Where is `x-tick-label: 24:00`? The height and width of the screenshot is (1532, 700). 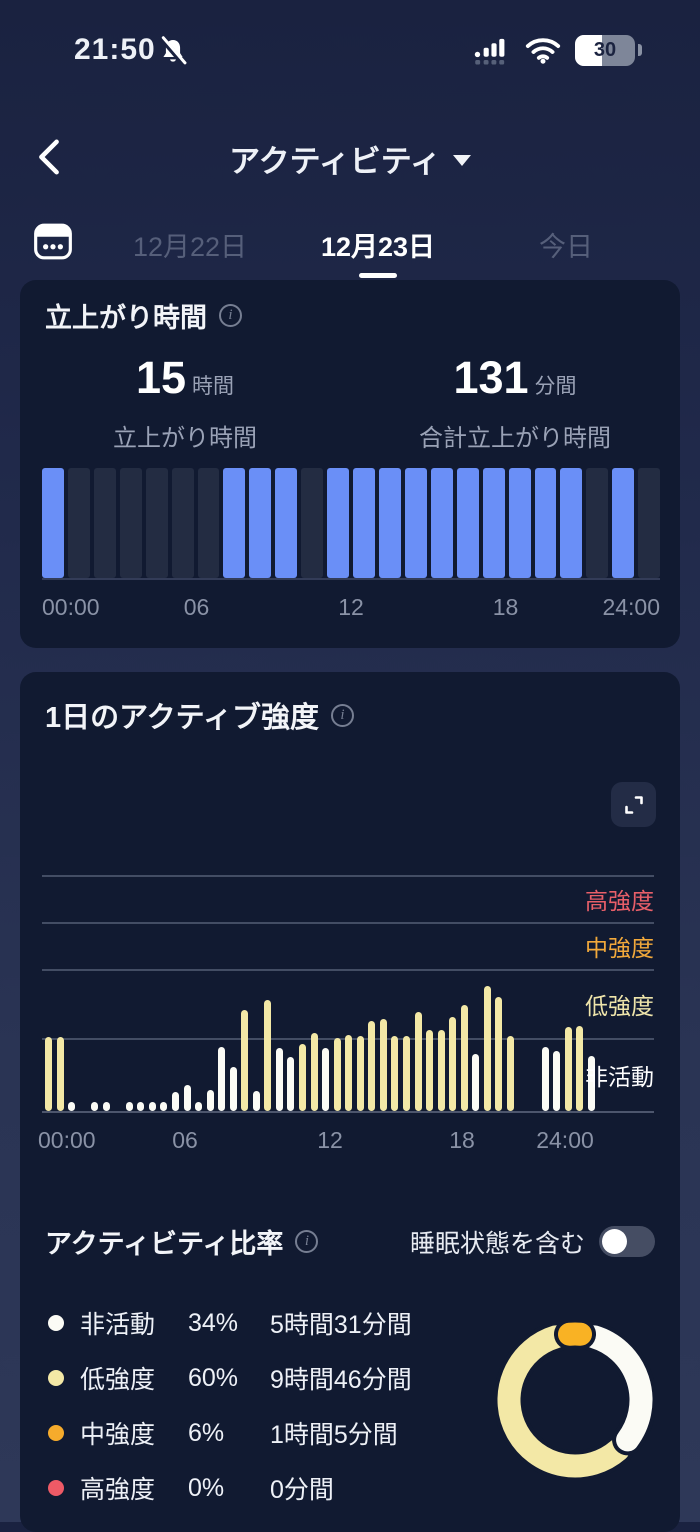
x-tick-label: 24:00 is located at coordinates (565, 1140).